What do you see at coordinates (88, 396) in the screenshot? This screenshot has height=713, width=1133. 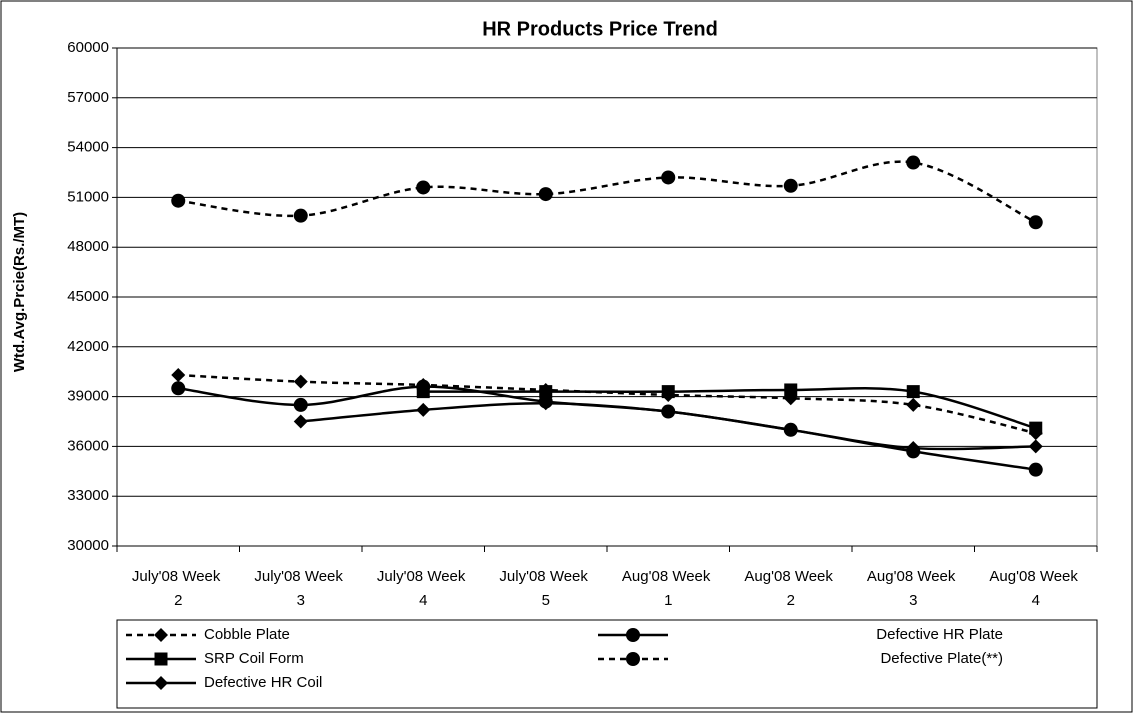 I see `y-tick-label: 39000` at bounding box center [88, 396].